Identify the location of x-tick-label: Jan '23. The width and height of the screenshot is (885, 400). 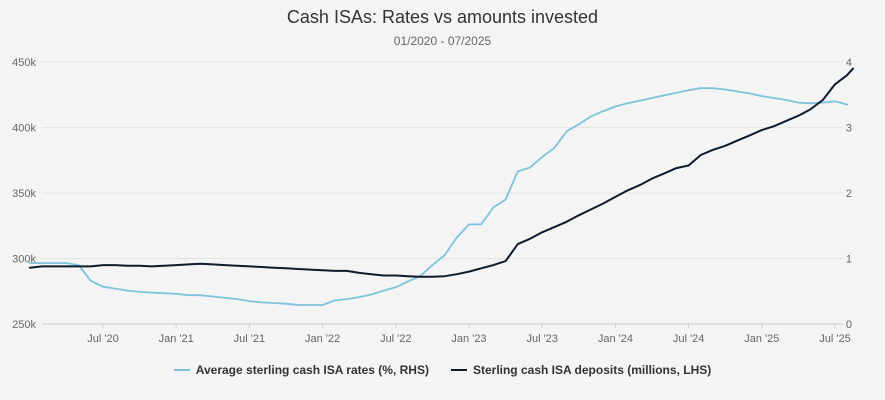
(468, 339).